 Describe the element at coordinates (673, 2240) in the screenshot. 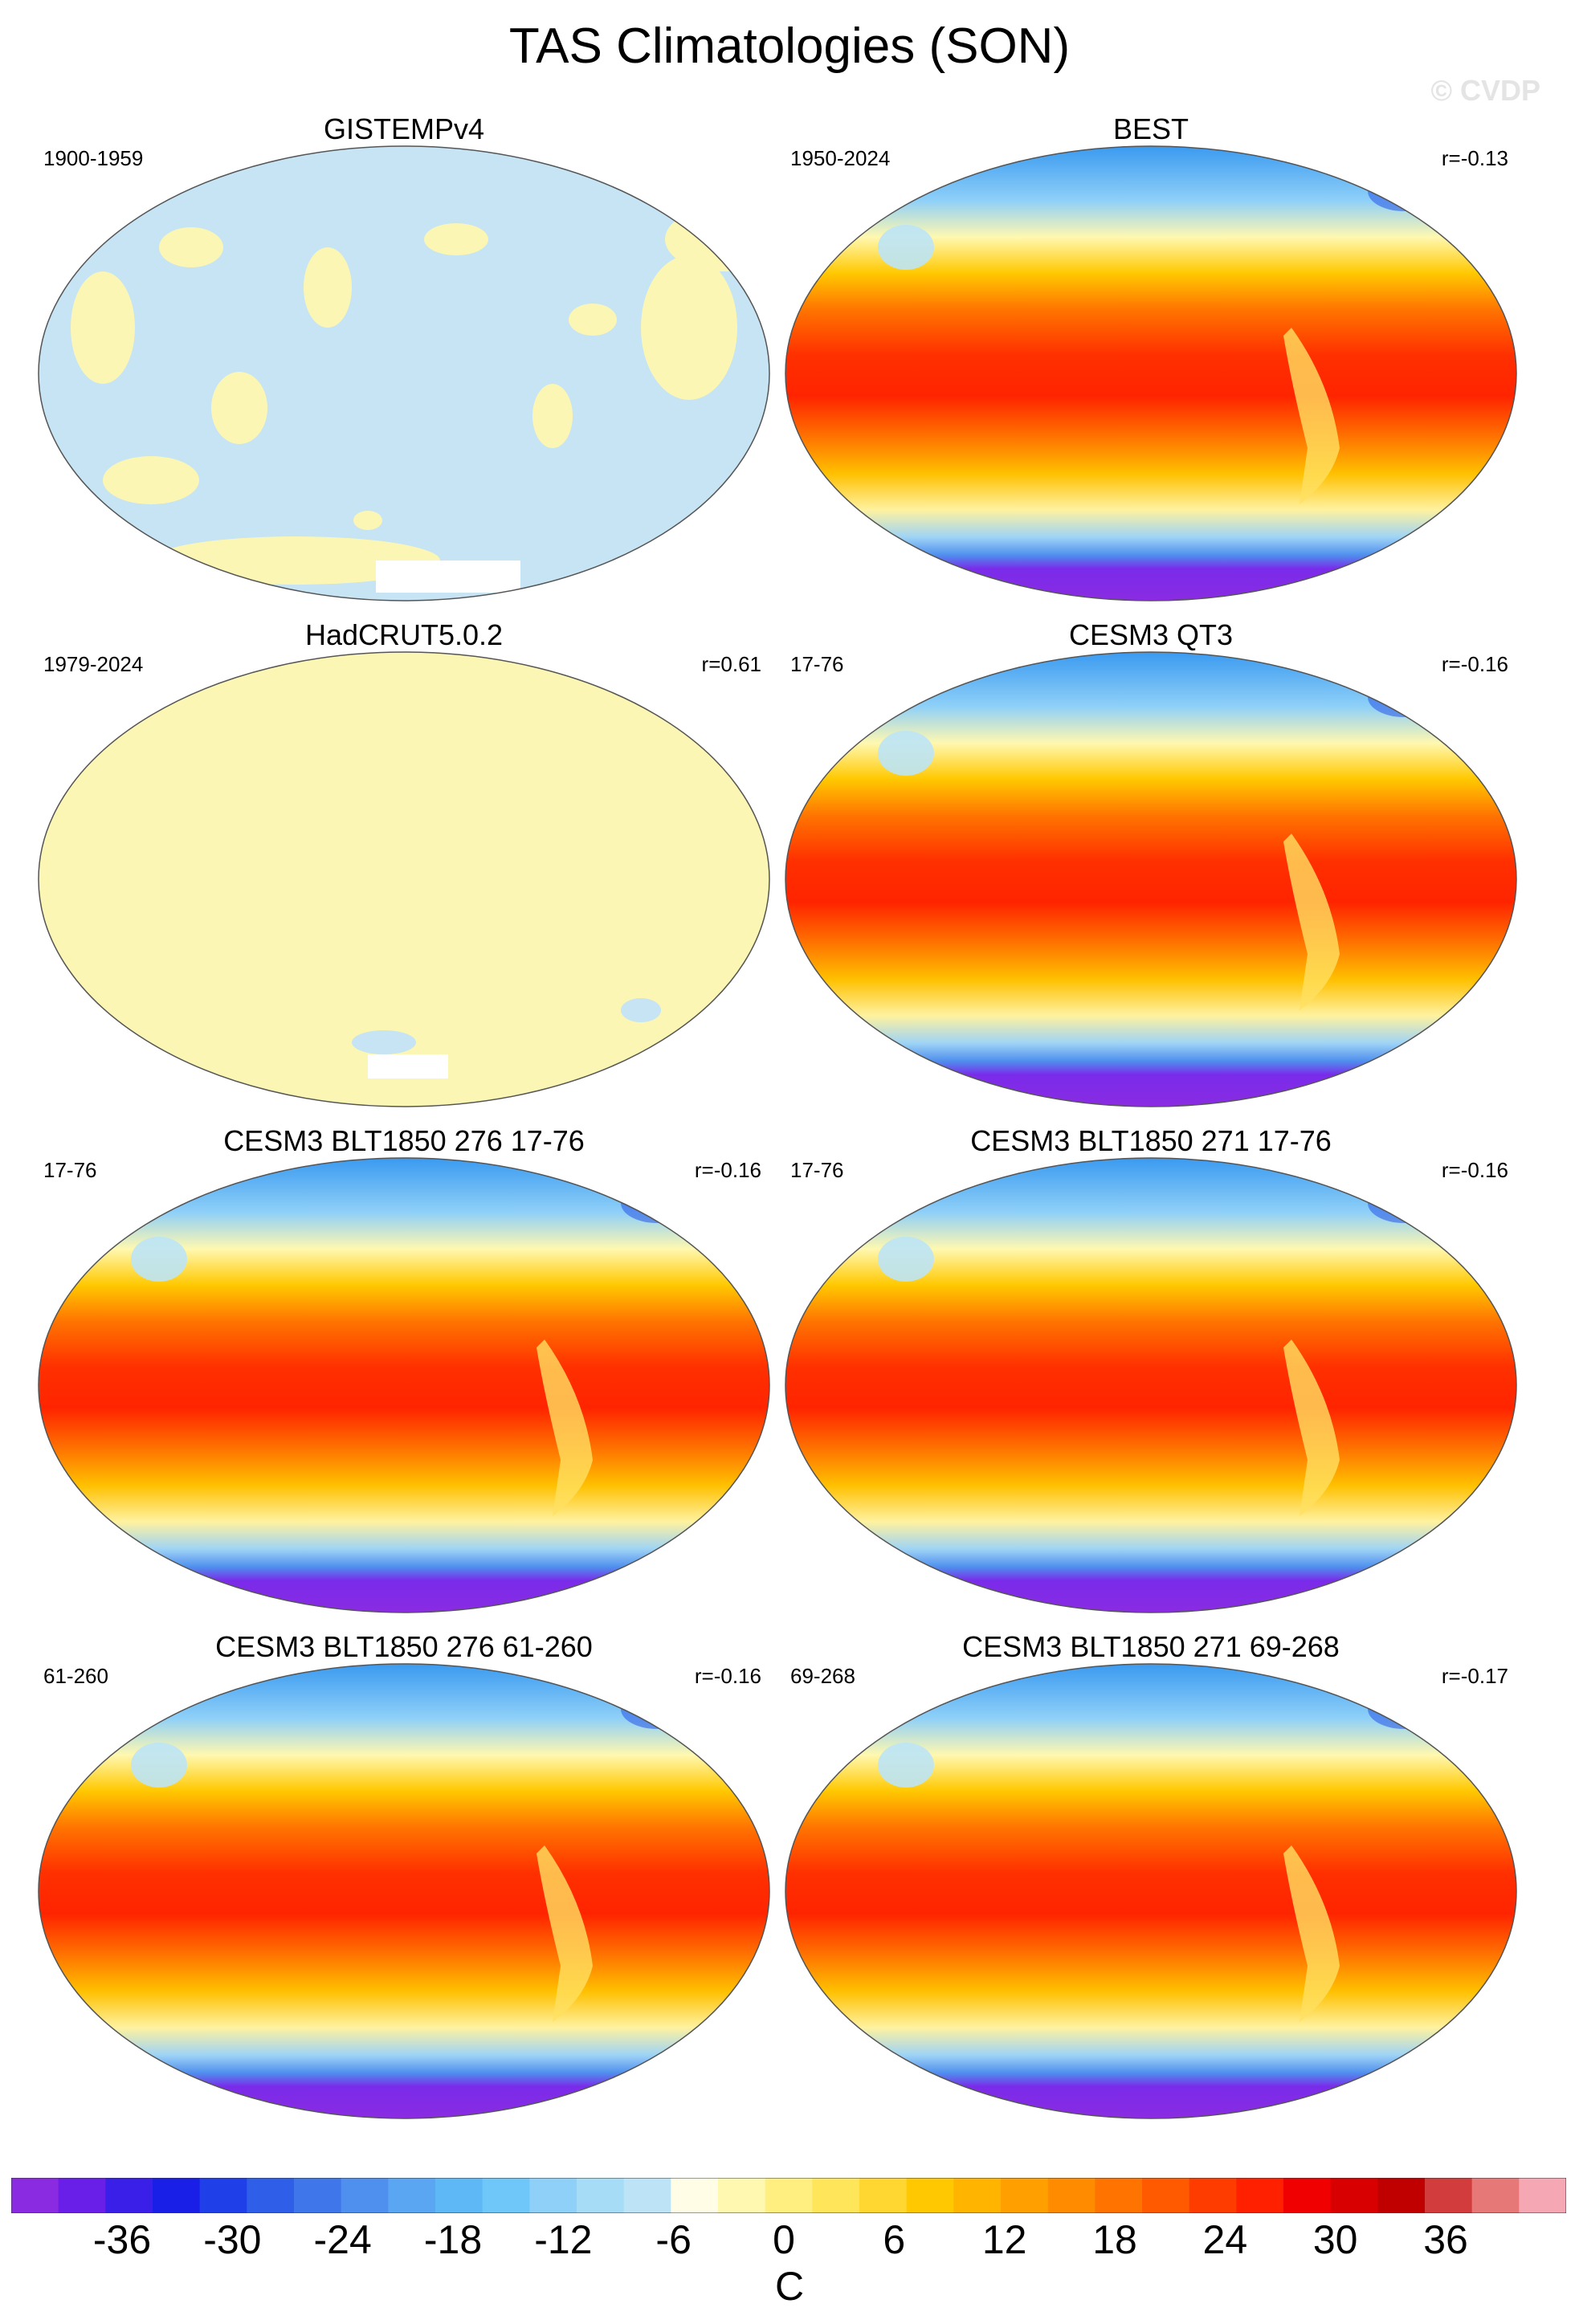

I see `colorbar-tick-label: -6` at that location.